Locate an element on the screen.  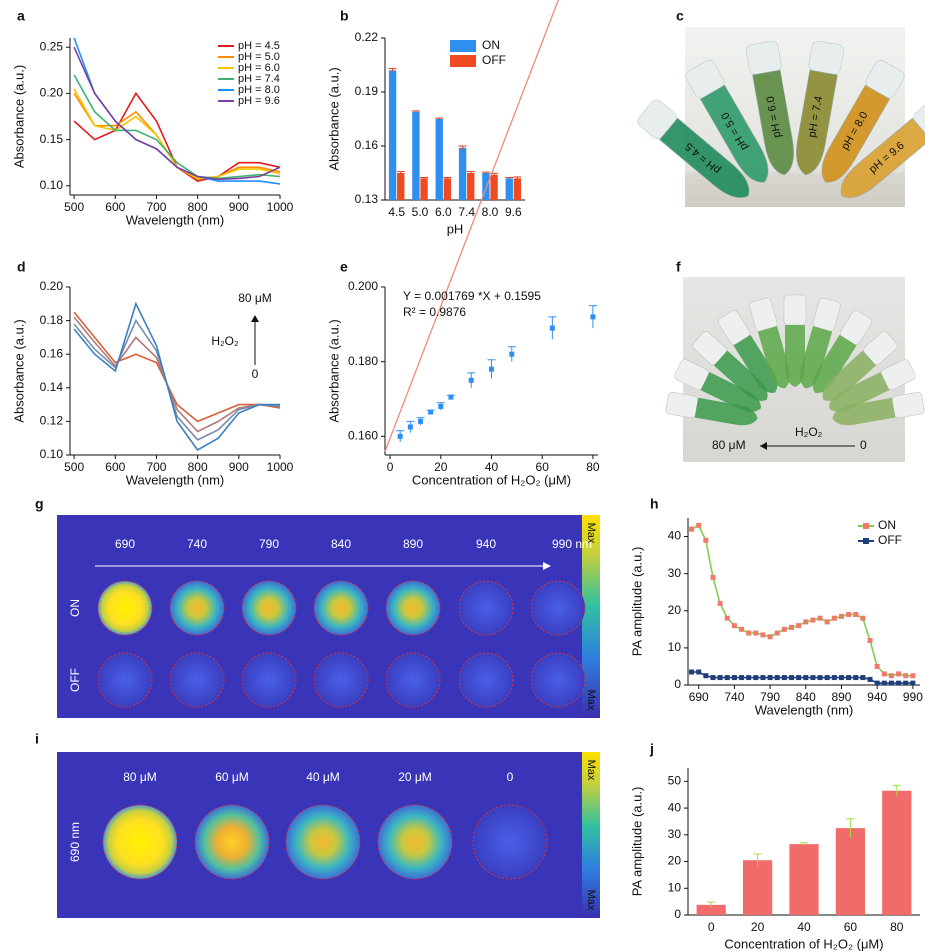
legend-label: ON is located at coordinates (491, 45).